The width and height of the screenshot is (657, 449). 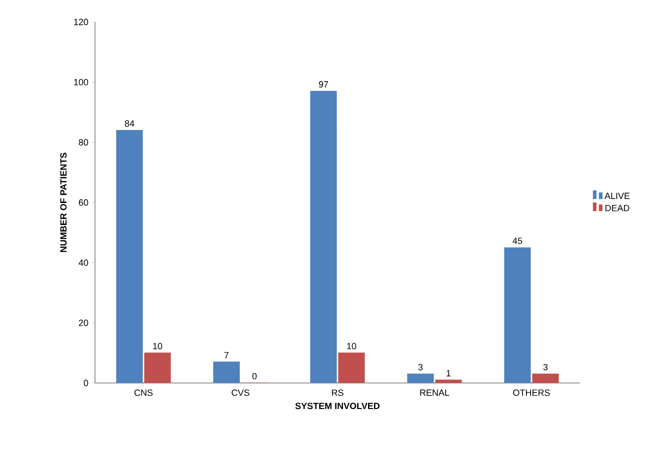 I want to click on y-tick-label: 60, so click(x=83, y=202).